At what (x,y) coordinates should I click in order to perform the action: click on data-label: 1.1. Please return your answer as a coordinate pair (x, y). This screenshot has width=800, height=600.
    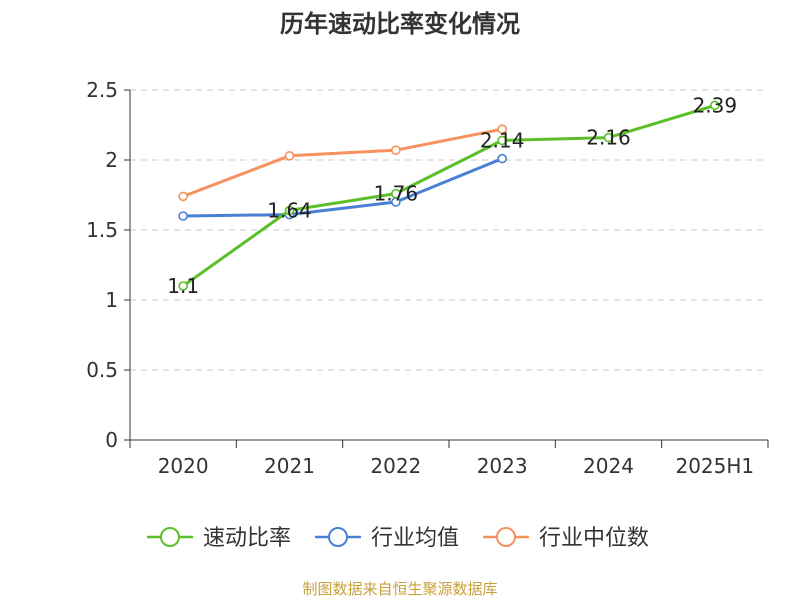
    Looking at the image, I should click on (183, 286).